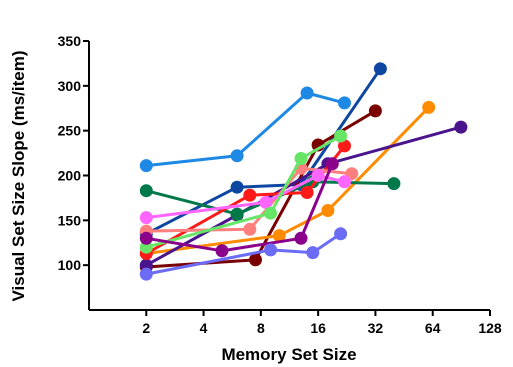  What do you see at coordinates (146, 328) in the screenshot?
I see `x-tick-label: 2` at bounding box center [146, 328].